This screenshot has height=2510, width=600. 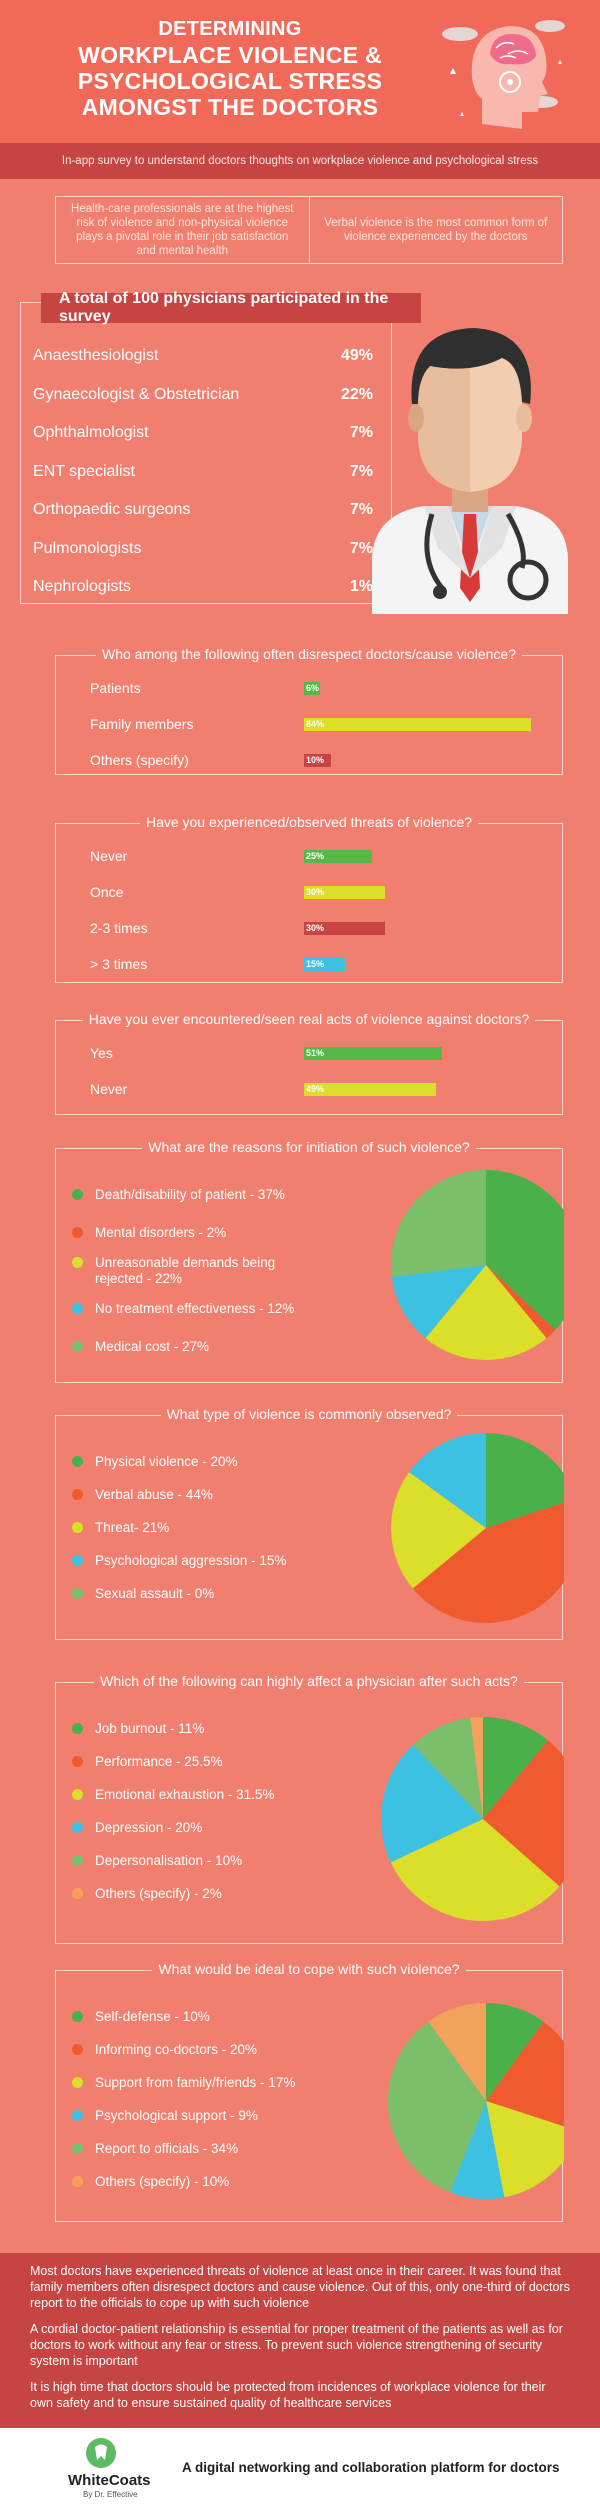 I want to click on legend-label: Physical violence - 20%, so click(x=166, y=1461).